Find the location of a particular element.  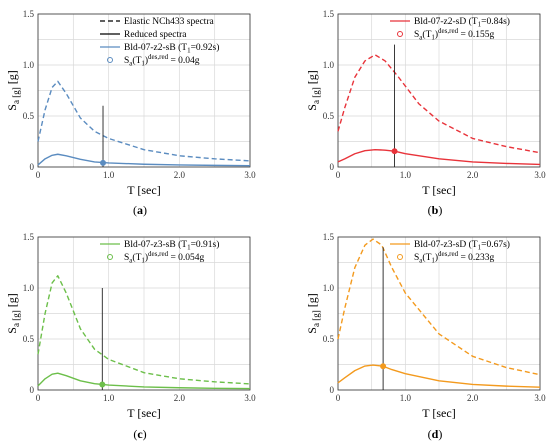

panel-label-letter: c is located at coordinates (140, 434).